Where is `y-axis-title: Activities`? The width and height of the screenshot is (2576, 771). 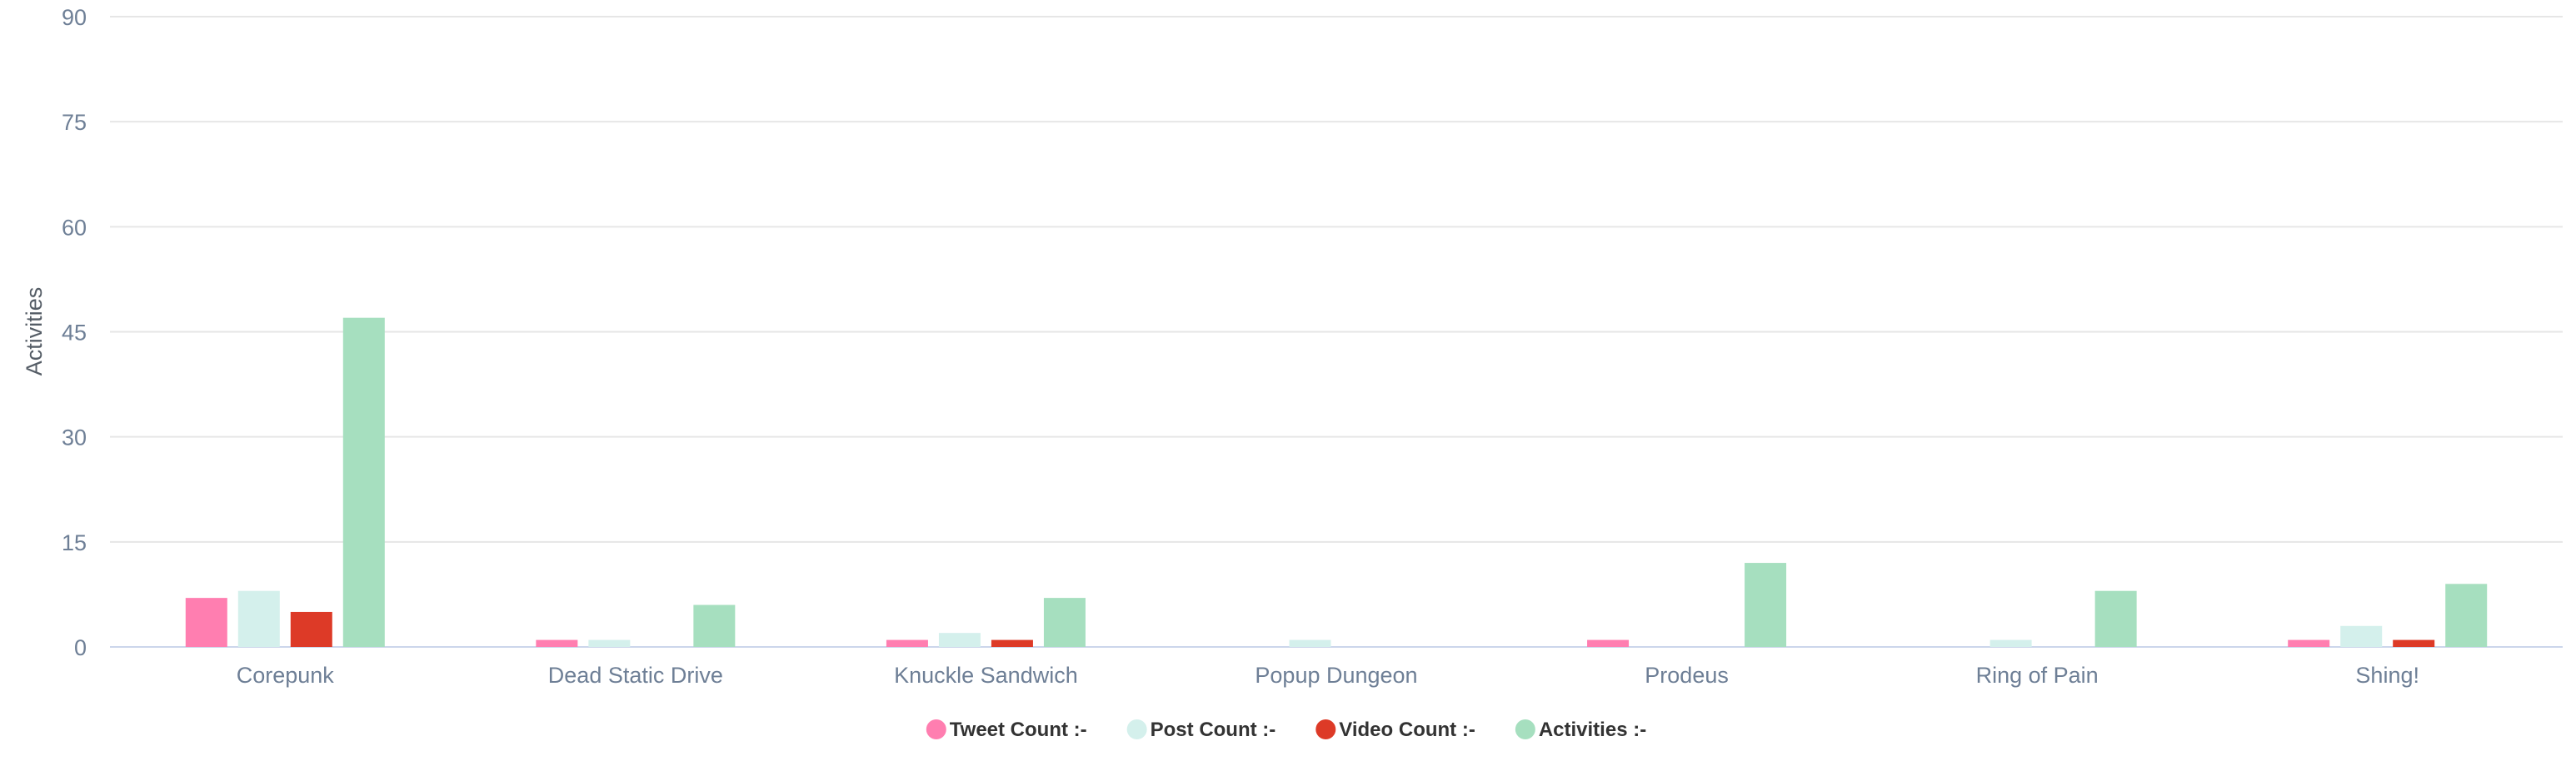 y-axis-title: Activities is located at coordinates (34, 331).